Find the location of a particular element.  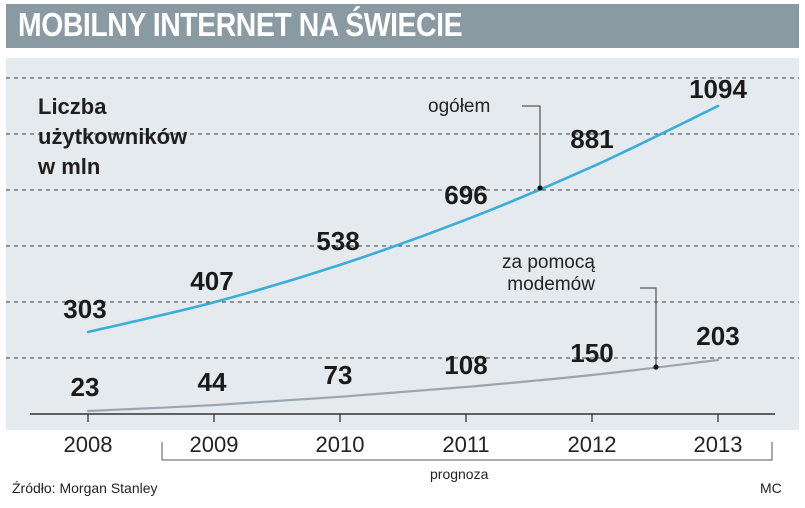

annotation-modem: za pomocą modemów is located at coordinates (548, 274).